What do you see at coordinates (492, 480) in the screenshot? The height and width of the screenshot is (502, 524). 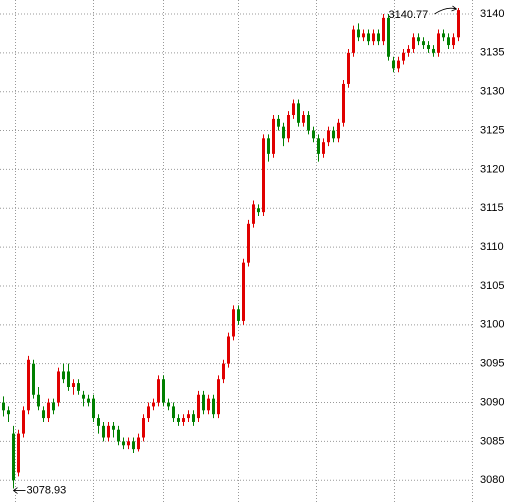 I see `y-tick-label: 3080` at bounding box center [492, 480].